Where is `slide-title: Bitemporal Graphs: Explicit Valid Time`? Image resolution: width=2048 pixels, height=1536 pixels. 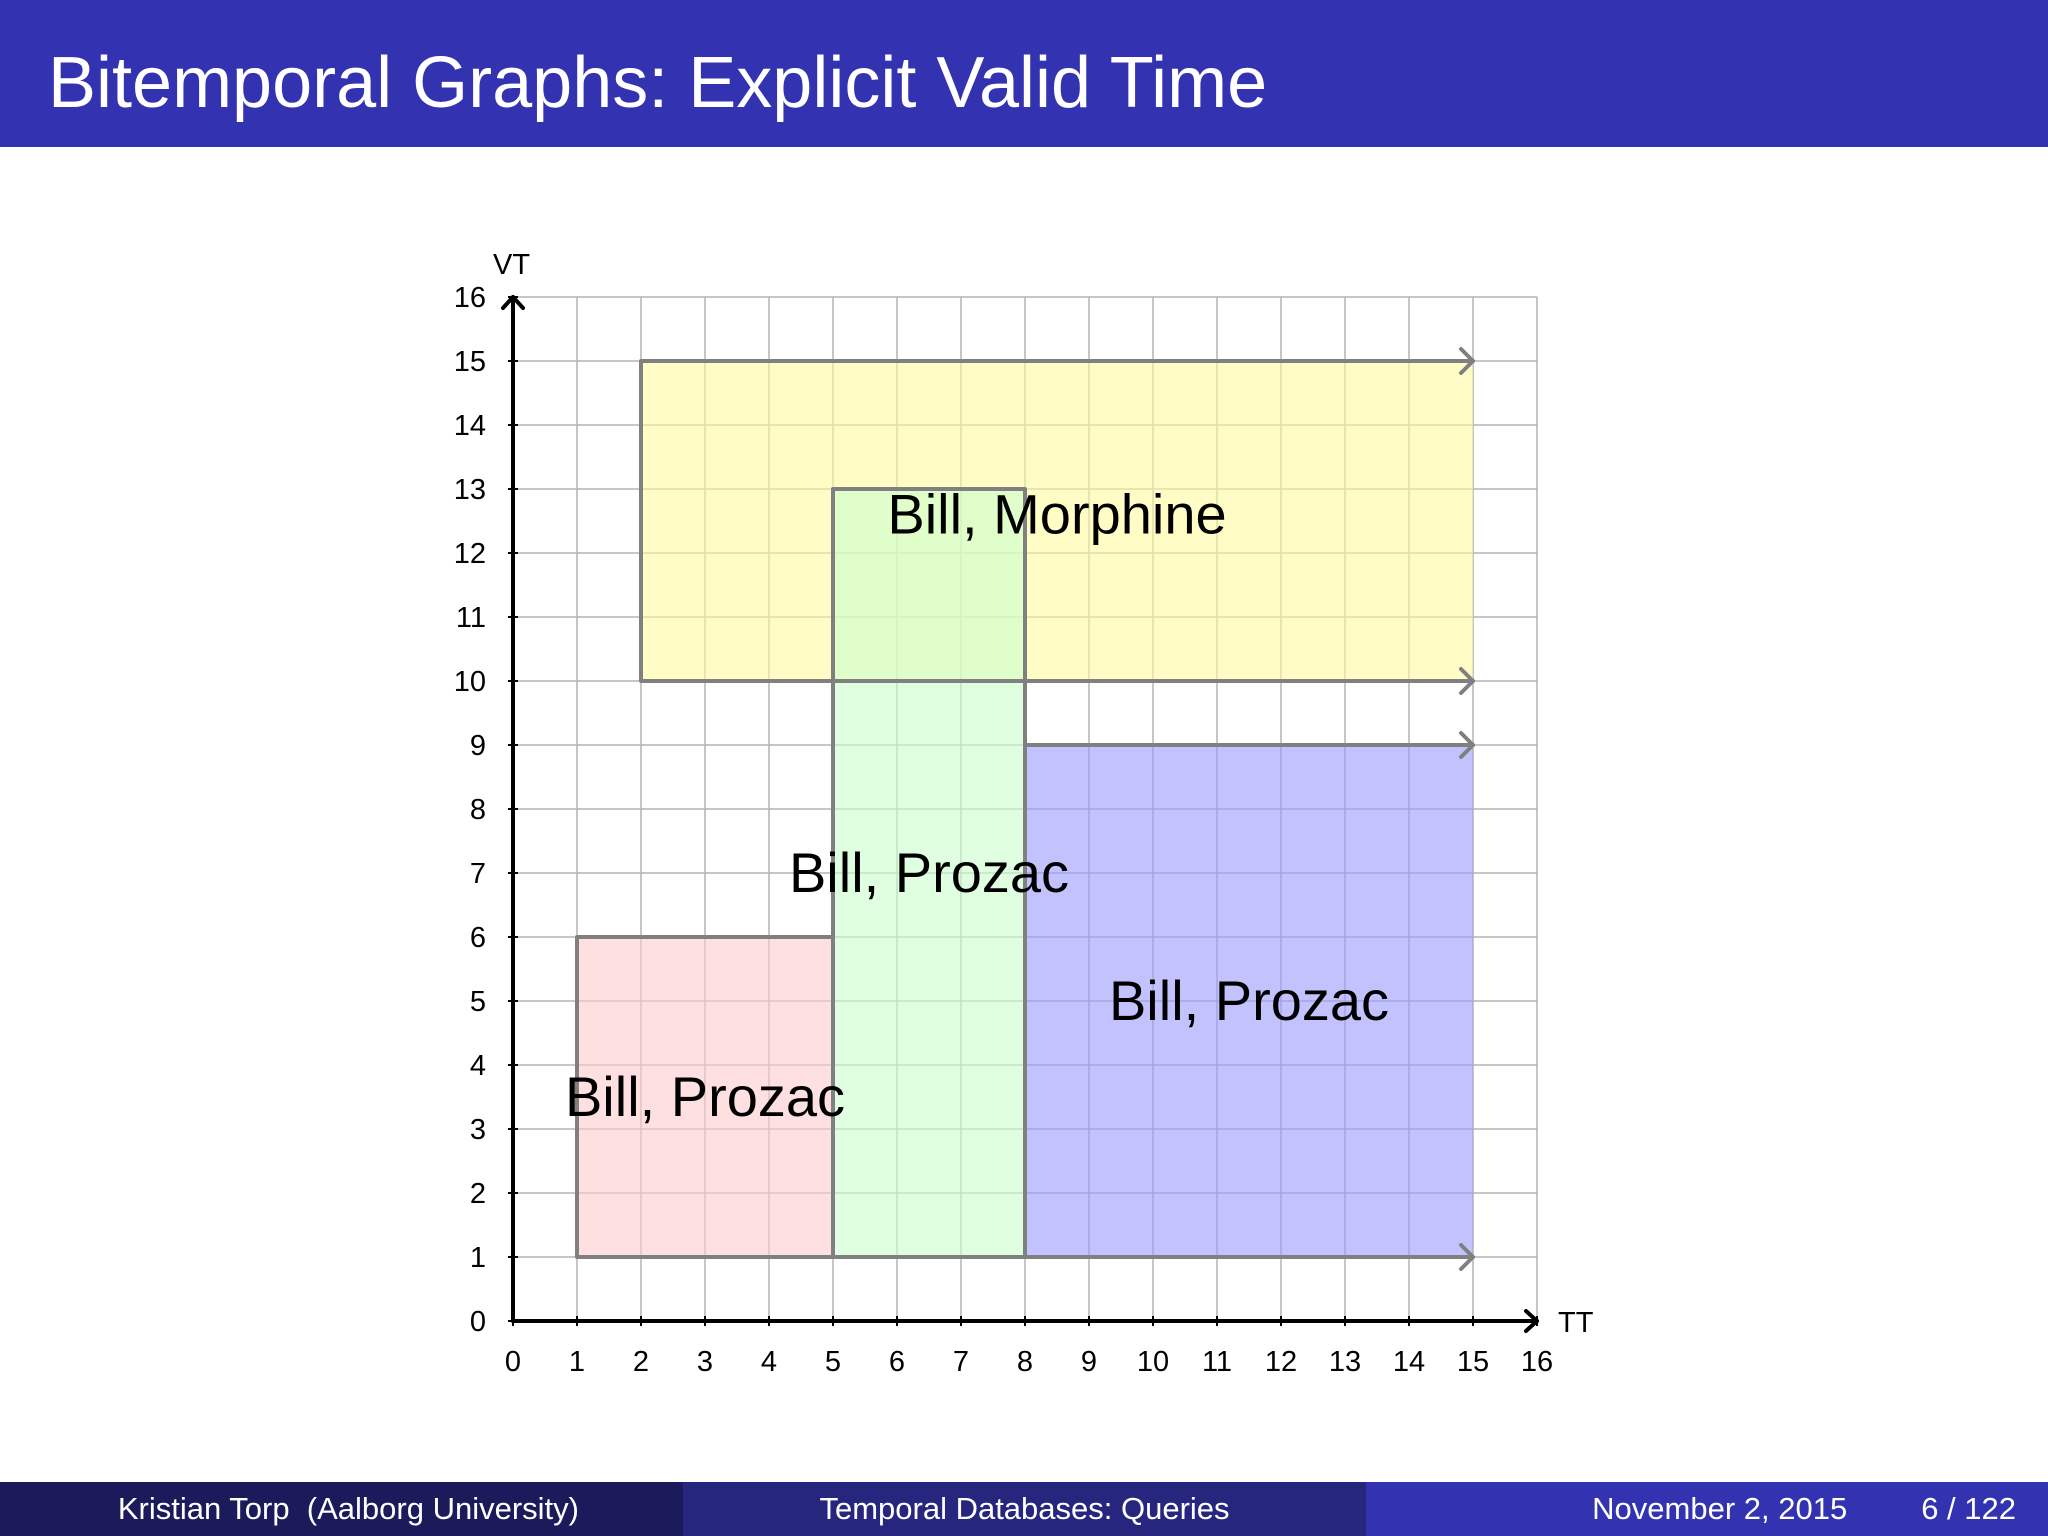 slide-title: Bitemporal Graphs: Explicit Valid Time is located at coordinates (658, 83).